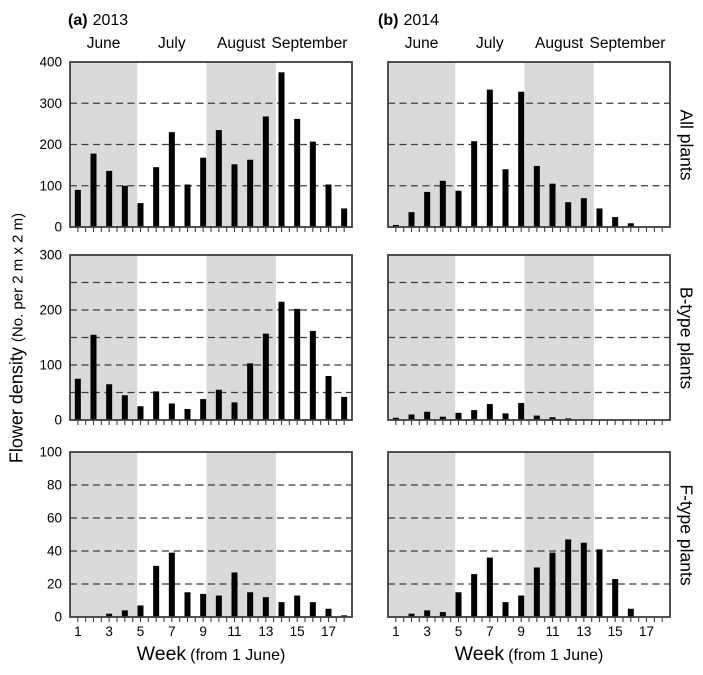 The width and height of the screenshot is (703, 675). What do you see at coordinates (50, 365) in the screenshot?
I see `y-tick-label-100: 100` at bounding box center [50, 365].